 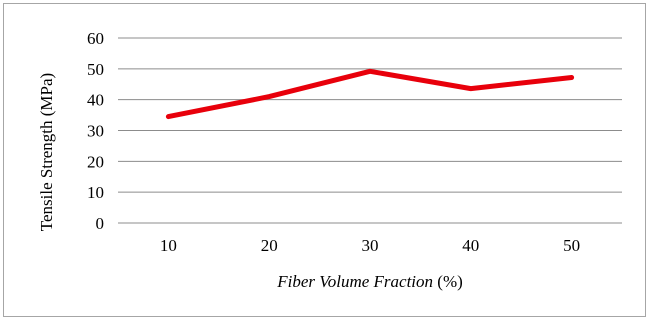 I want to click on x-axis-title-italic: Fiber Volume Fraction, so click(x=354, y=281).